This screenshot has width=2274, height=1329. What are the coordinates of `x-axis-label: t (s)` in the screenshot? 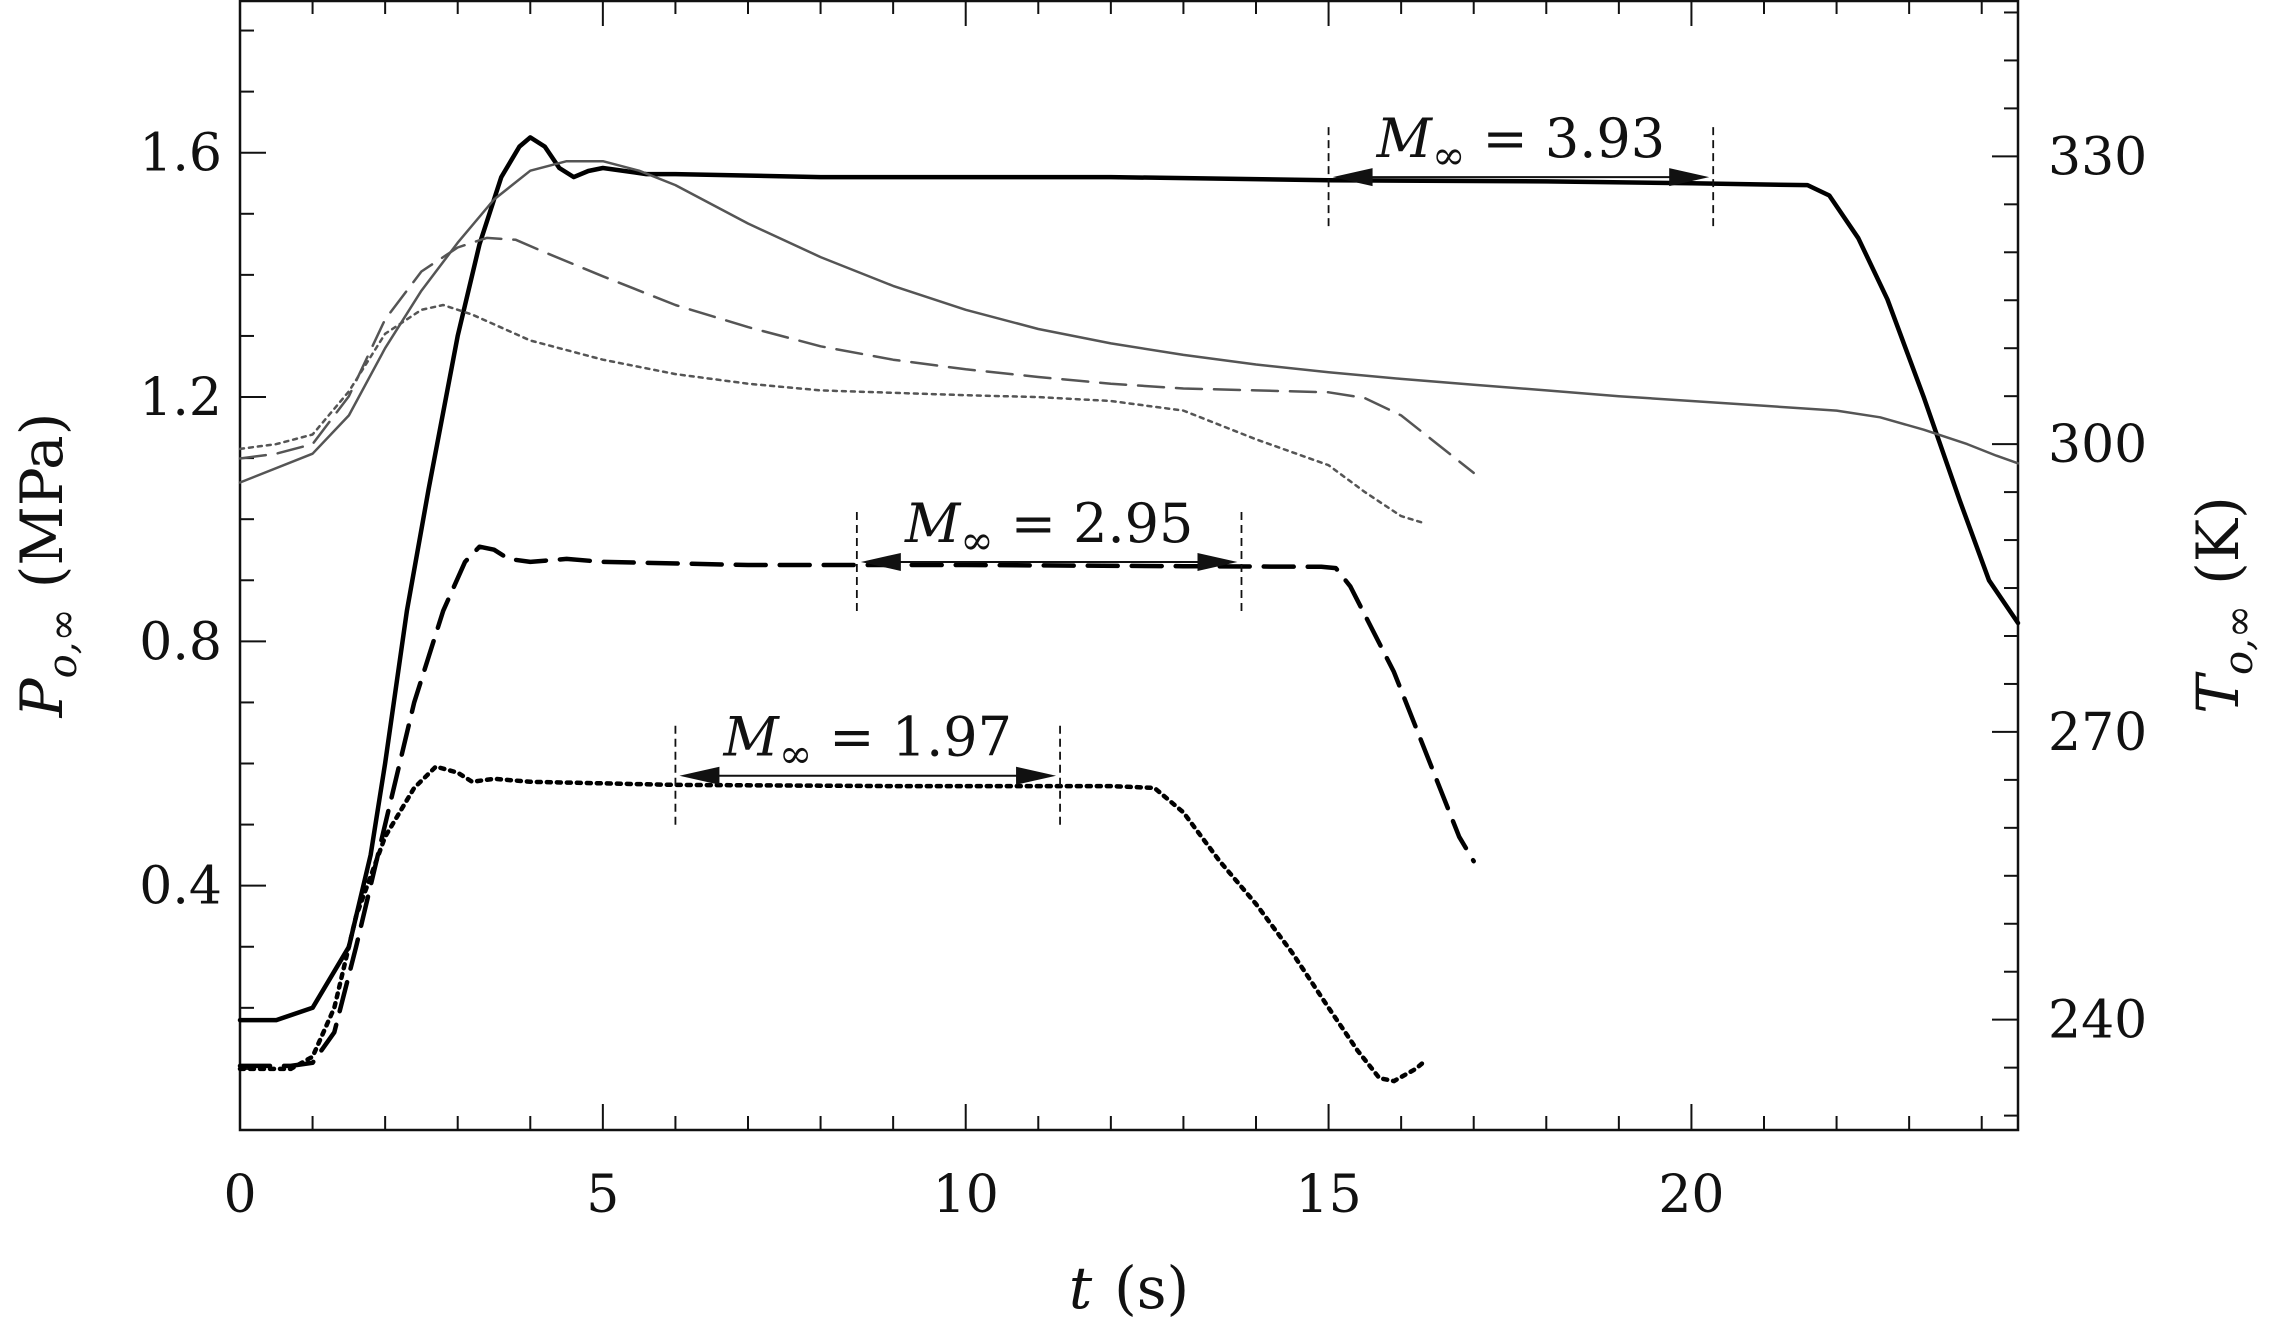 It's located at (1129, 1288).